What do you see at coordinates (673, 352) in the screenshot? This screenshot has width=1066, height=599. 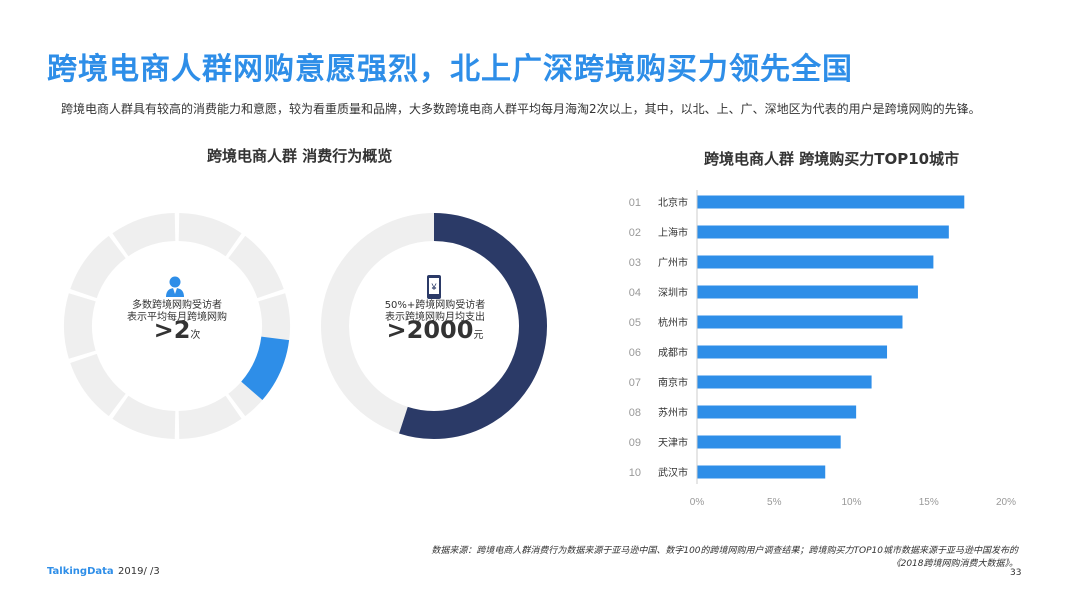 I see `bar-category-label: 成都市` at bounding box center [673, 352].